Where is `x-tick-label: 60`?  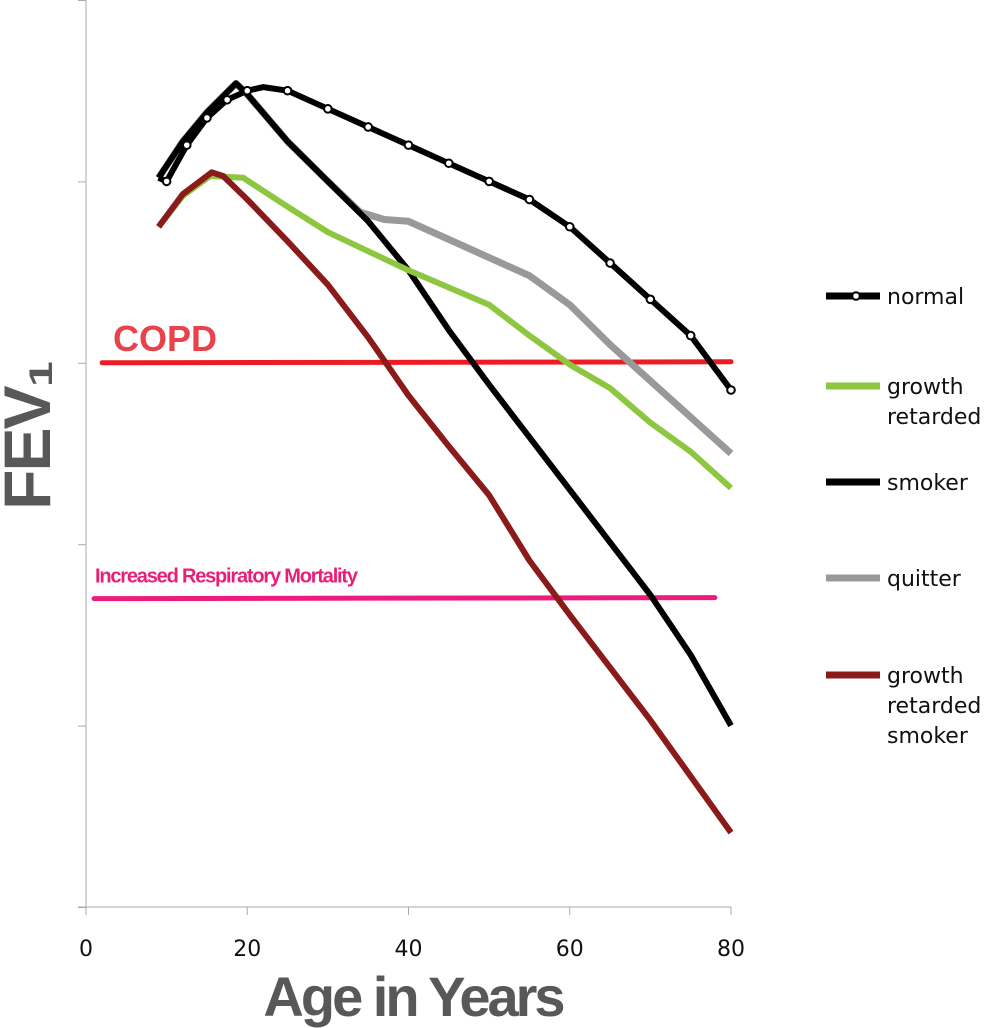 x-tick-label: 60 is located at coordinates (570, 949).